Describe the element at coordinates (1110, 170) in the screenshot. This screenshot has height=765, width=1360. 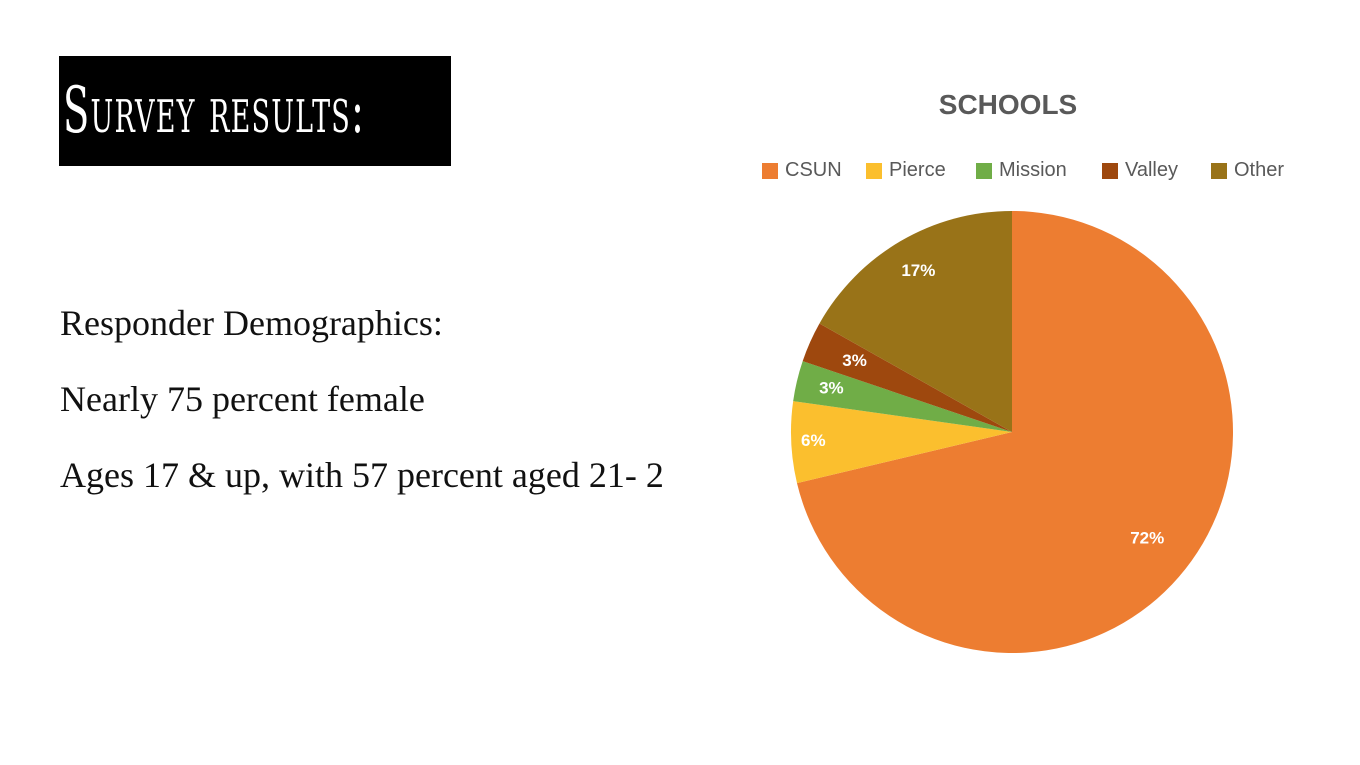
I see `legend-swatch-valley` at that location.